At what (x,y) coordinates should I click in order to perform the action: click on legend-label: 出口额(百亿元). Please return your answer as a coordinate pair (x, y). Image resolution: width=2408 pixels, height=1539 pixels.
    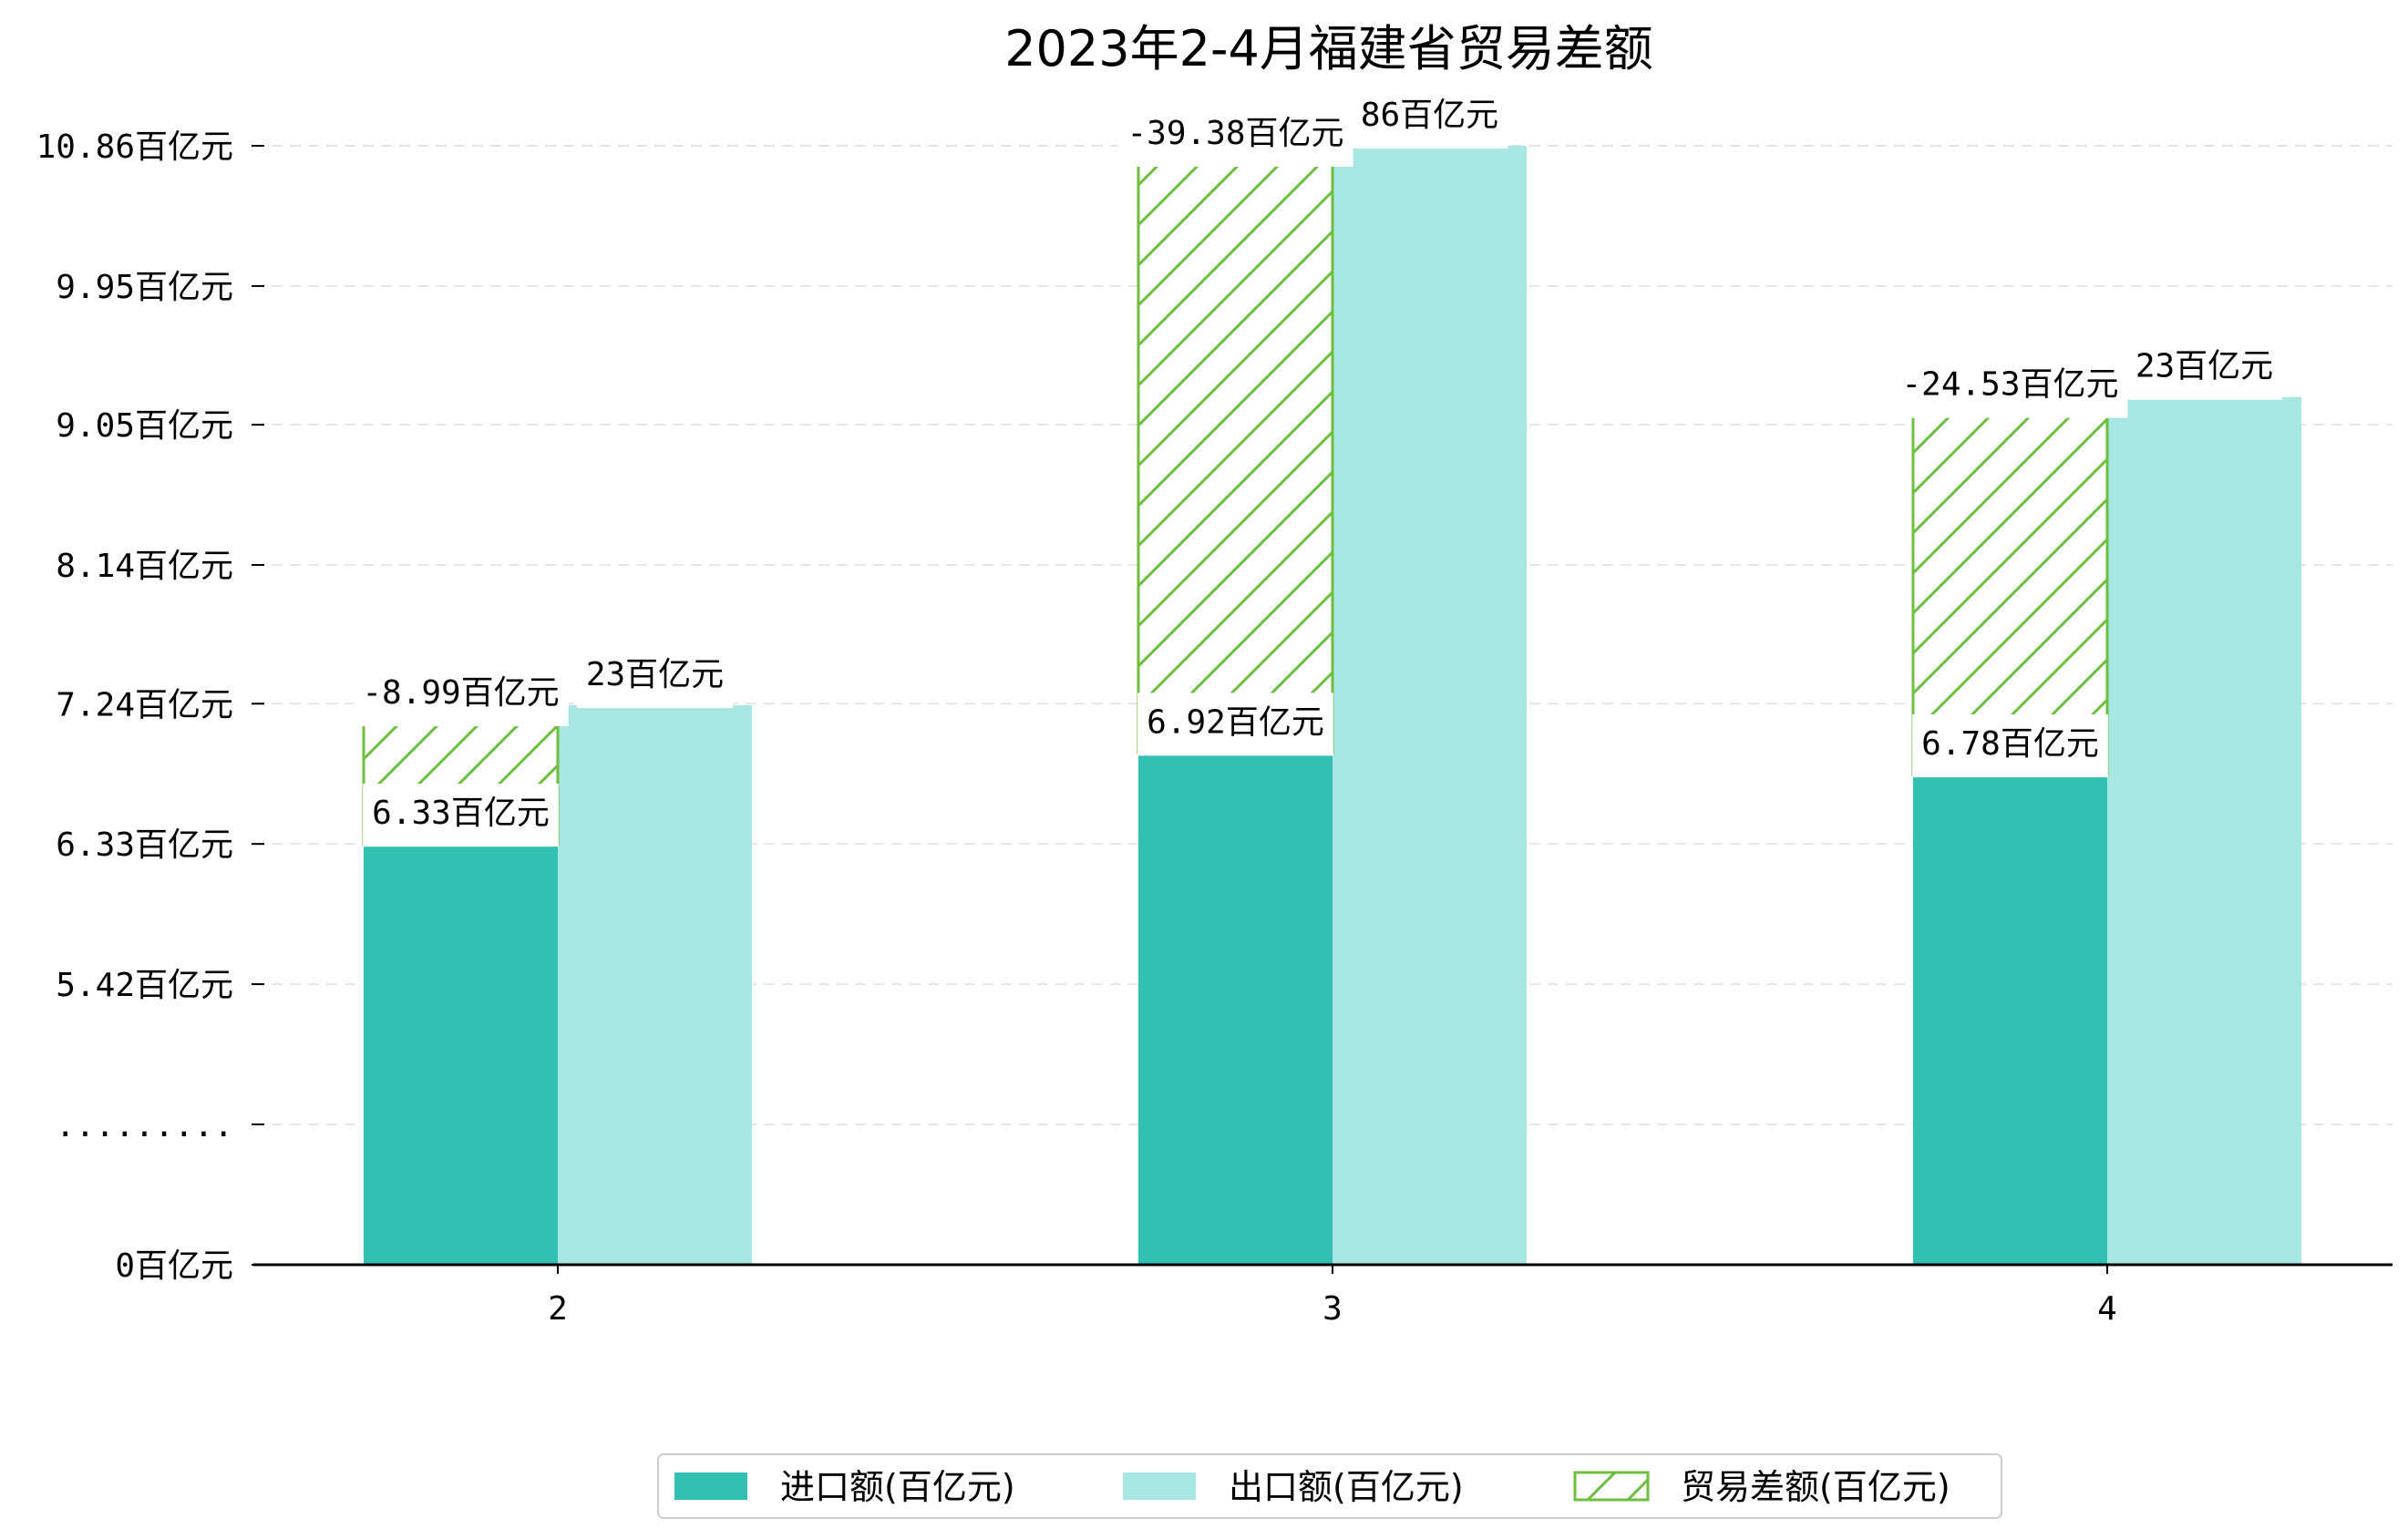
    Looking at the image, I should click on (1347, 1487).